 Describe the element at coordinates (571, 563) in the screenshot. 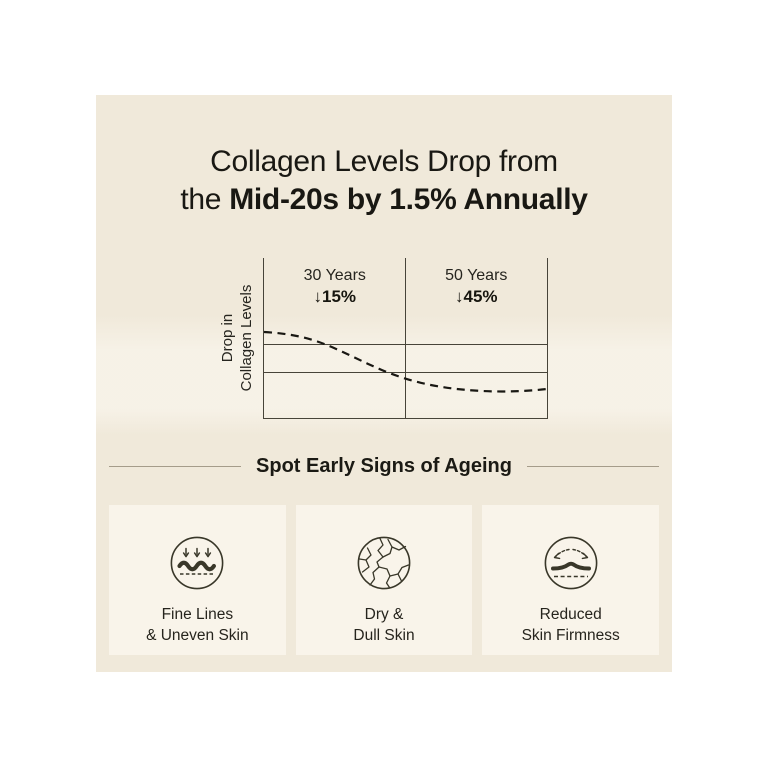

I see `skin-firmness-icon` at that location.